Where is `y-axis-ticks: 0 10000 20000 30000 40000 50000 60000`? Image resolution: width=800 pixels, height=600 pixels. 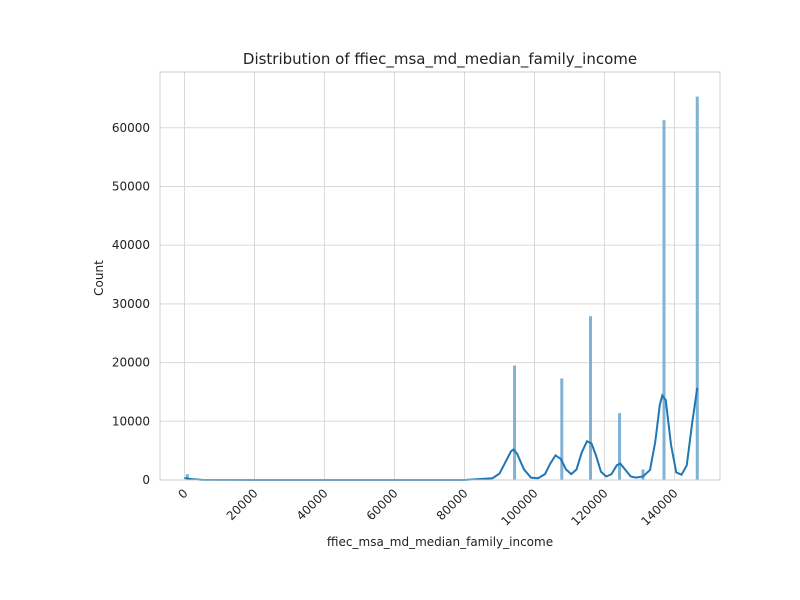
y-axis-ticks: 0 10000 20000 30000 40000 50000 60000 is located at coordinates (131, 304).